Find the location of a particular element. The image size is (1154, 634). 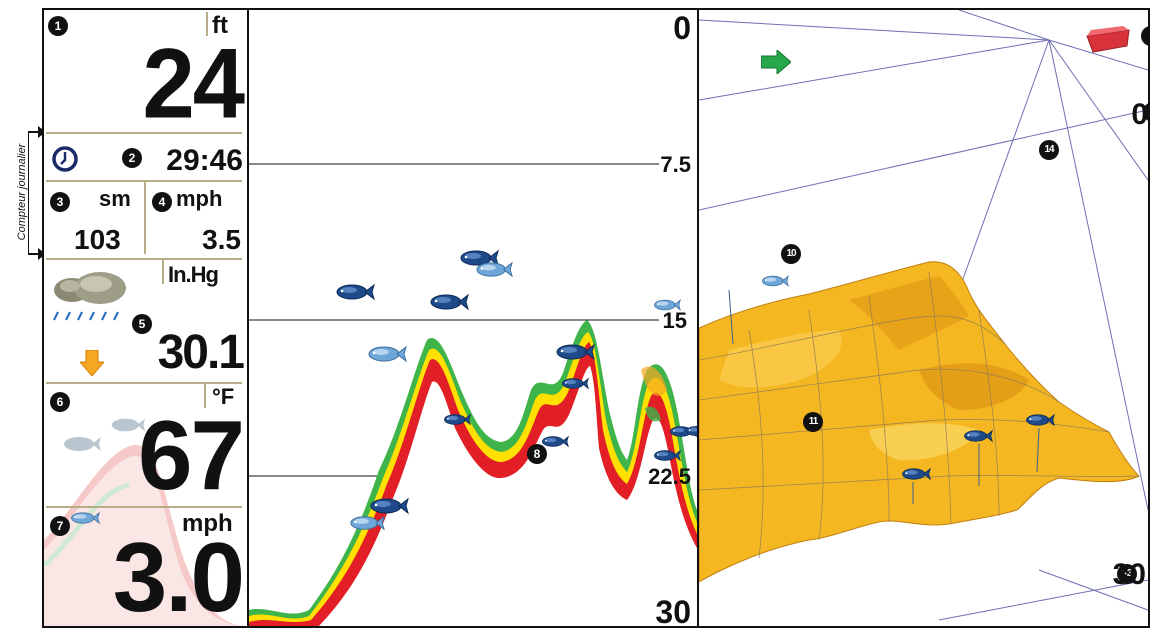

callout-distance: 3 is located at coordinates (60, 202).